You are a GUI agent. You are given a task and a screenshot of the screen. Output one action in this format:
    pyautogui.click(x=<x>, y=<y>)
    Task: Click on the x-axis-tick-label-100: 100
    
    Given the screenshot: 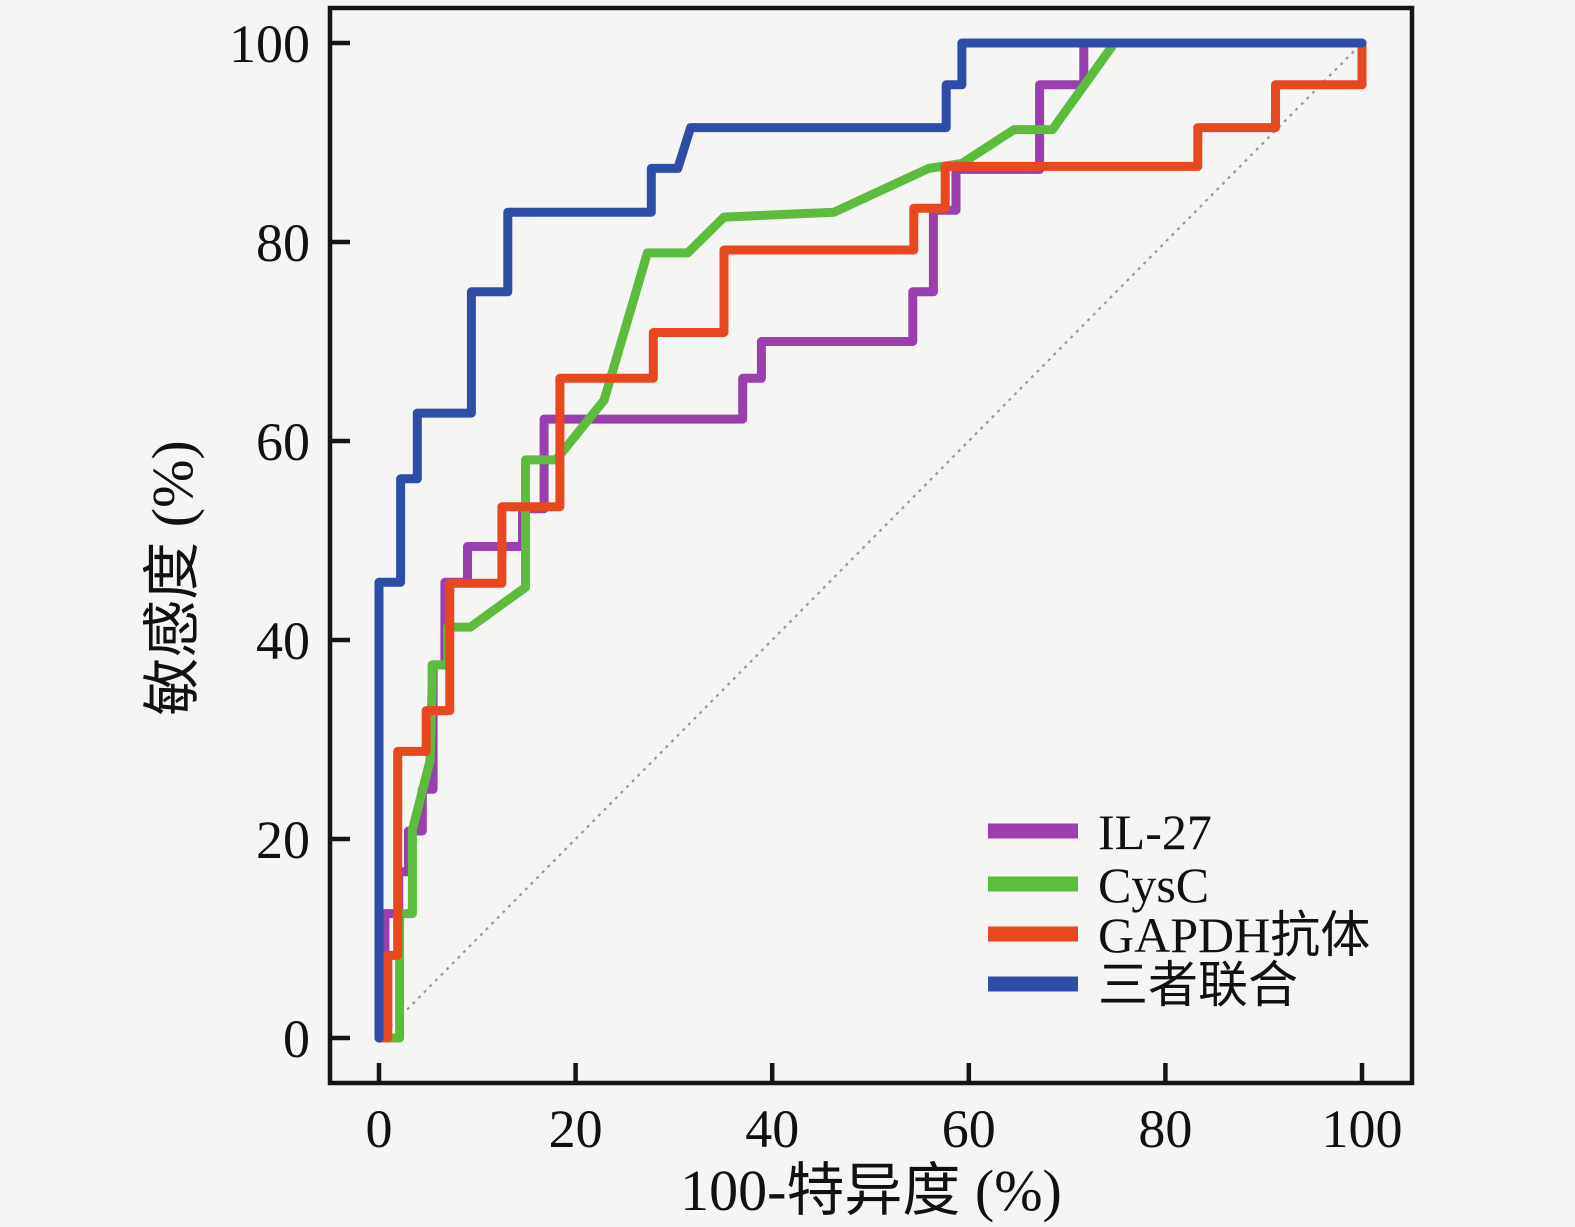 What is the action you would take?
    pyautogui.click(x=1362, y=1129)
    